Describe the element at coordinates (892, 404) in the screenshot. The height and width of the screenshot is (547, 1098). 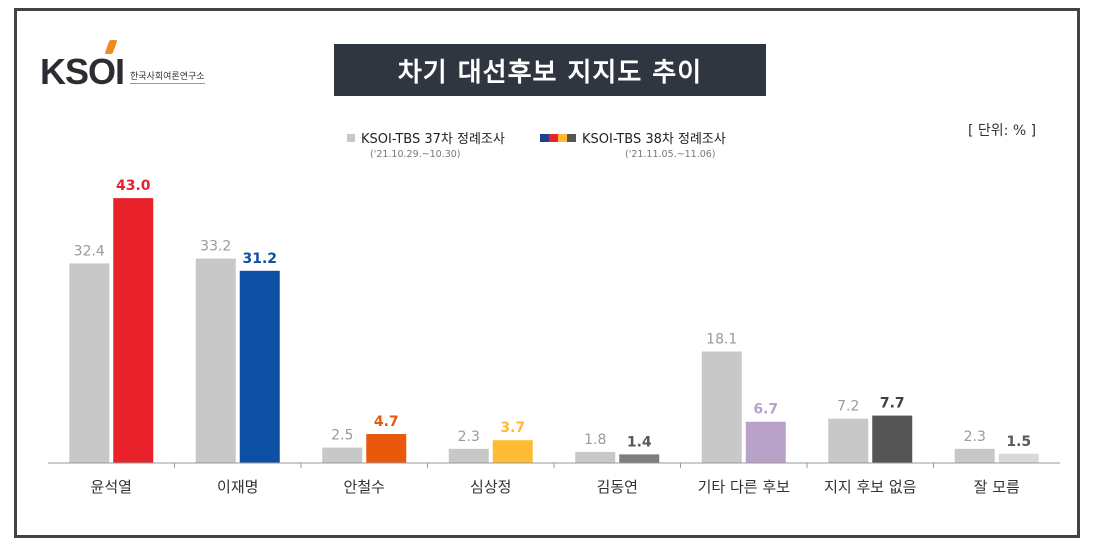
I see `data-label-s2-6: 7.7` at that location.